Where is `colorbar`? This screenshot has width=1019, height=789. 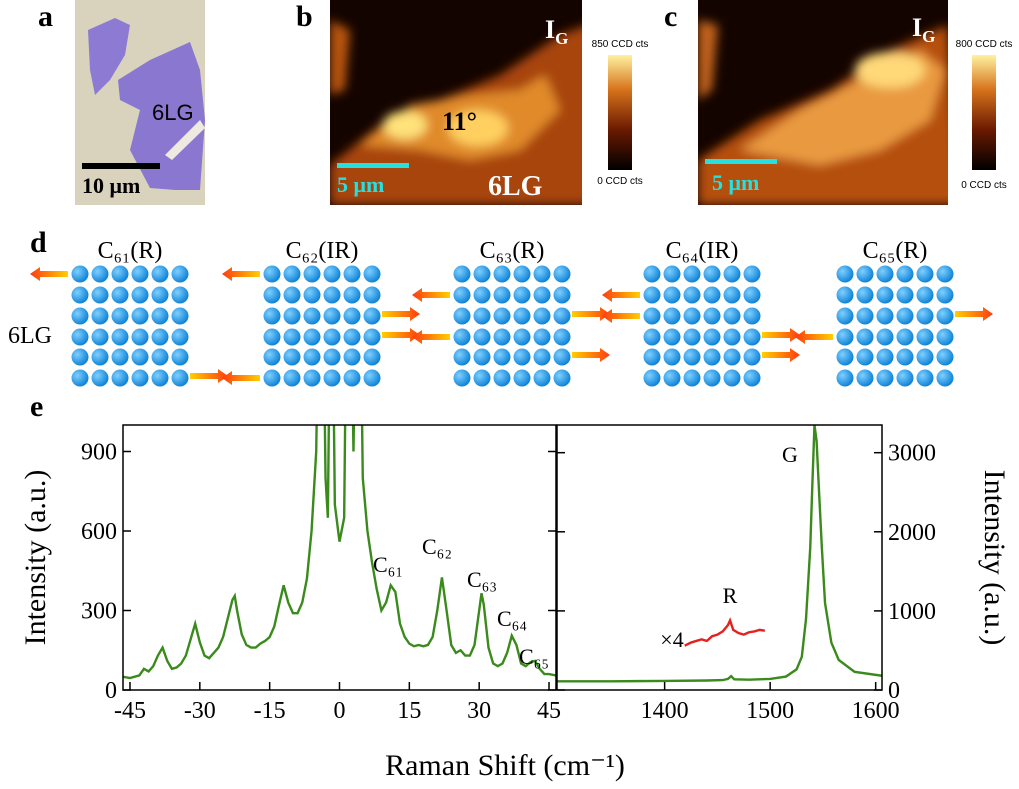
colorbar is located at coordinates (984, 112).